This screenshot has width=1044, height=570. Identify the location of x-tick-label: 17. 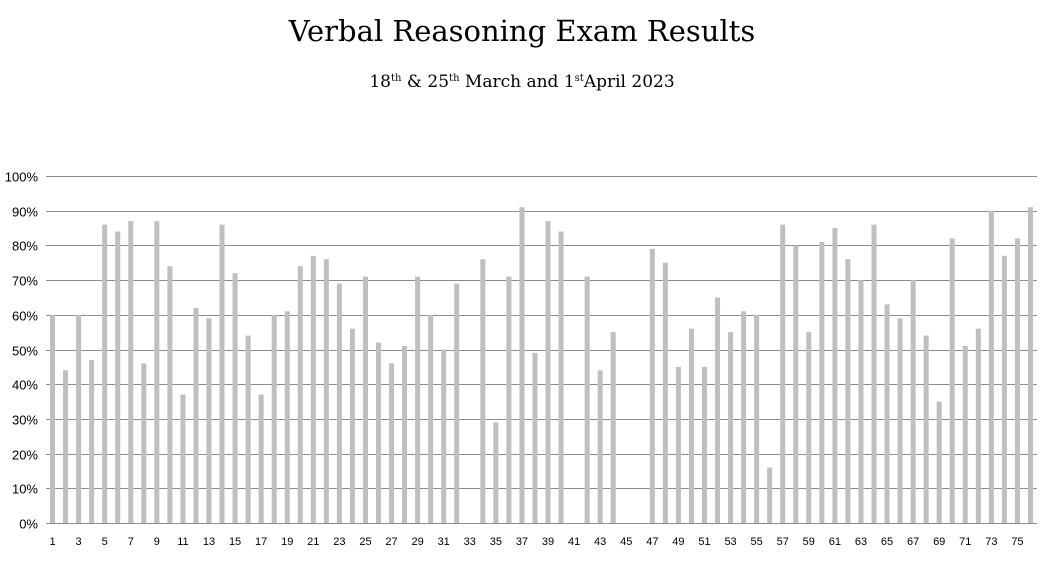
(261, 542).